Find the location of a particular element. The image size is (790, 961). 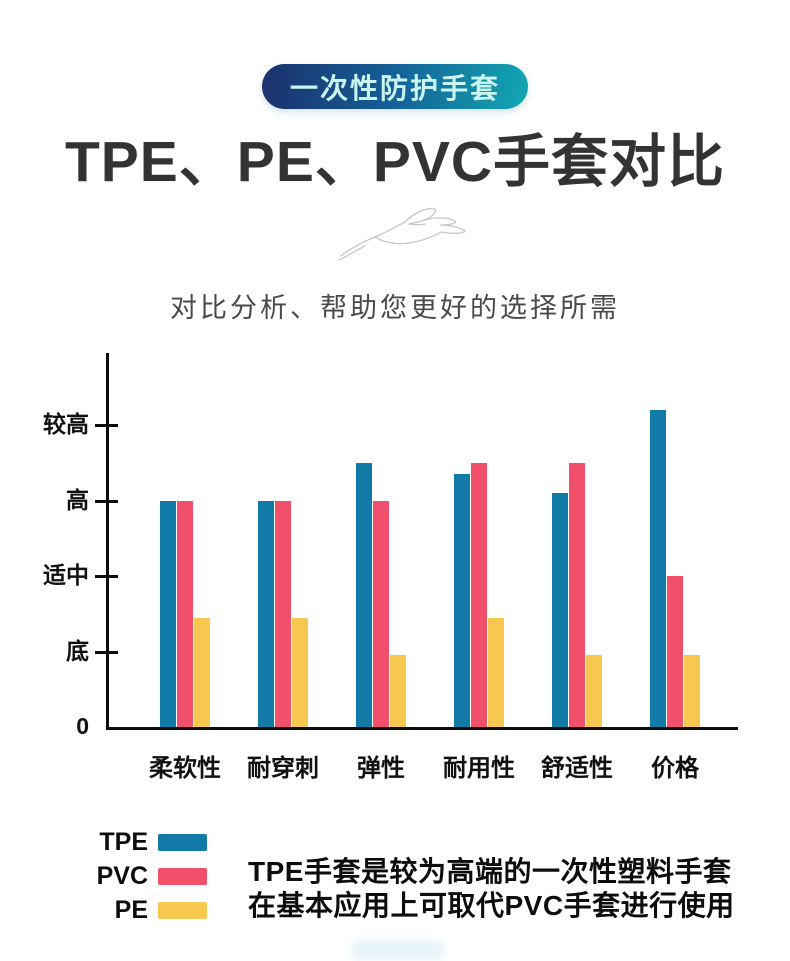

subtitle: 对比分析、帮助您更好的选择所需 is located at coordinates (395, 308).